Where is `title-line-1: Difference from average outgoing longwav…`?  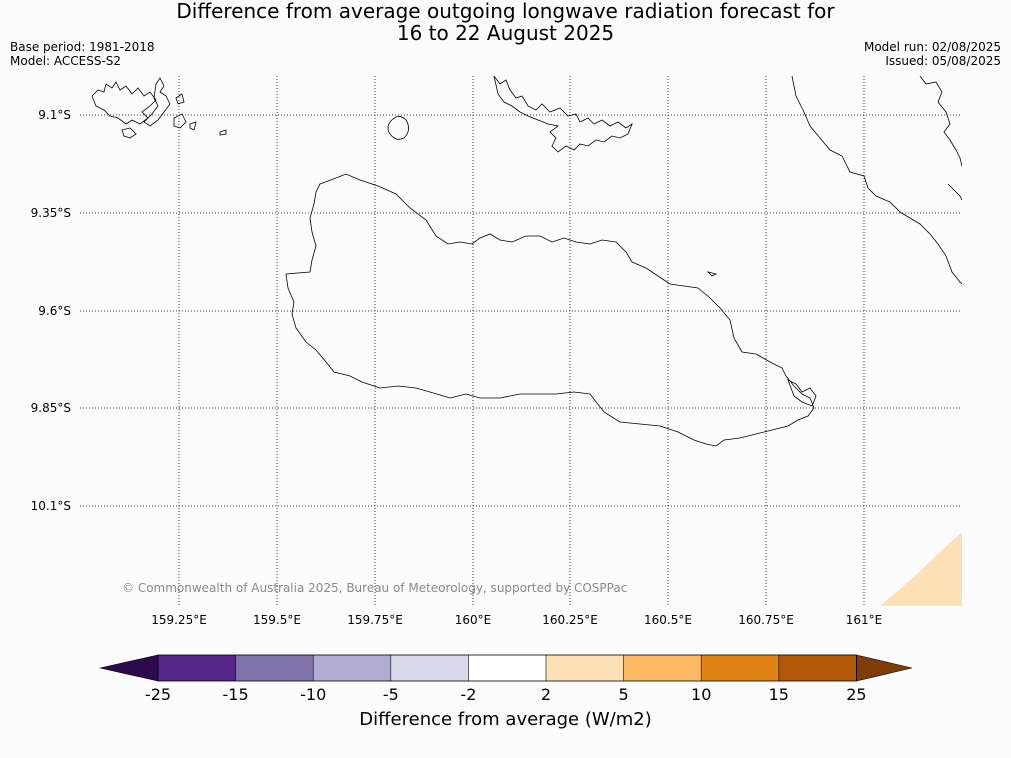
title-line-1: Difference from average outgoing longwav… is located at coordinates (505, 11).